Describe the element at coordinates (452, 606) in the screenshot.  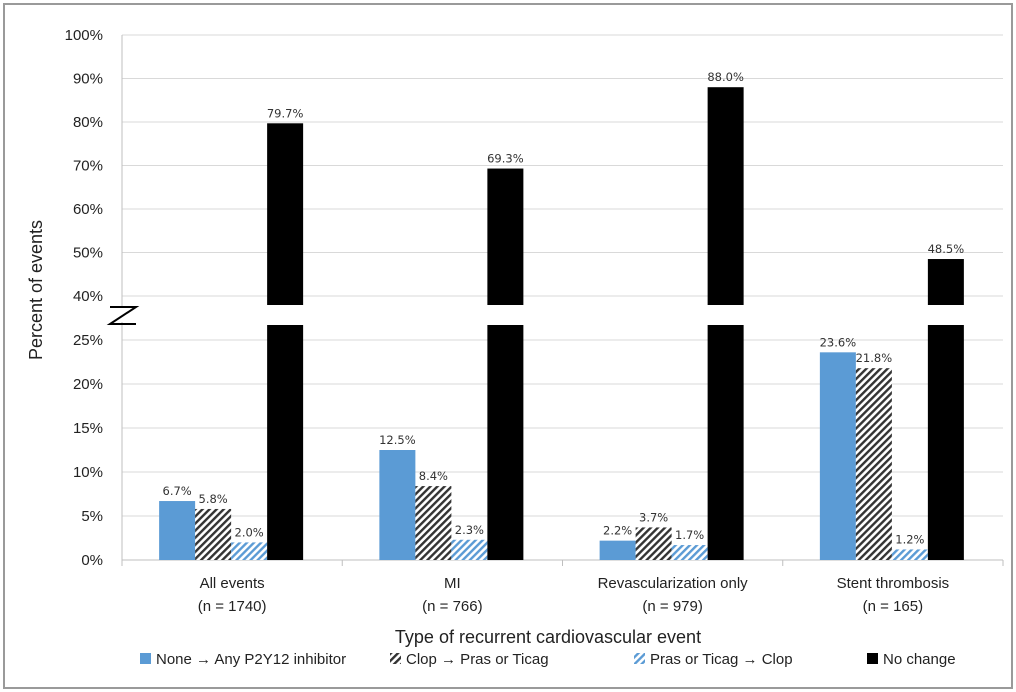
I see `category-n-label: (n = 766)` at that location.